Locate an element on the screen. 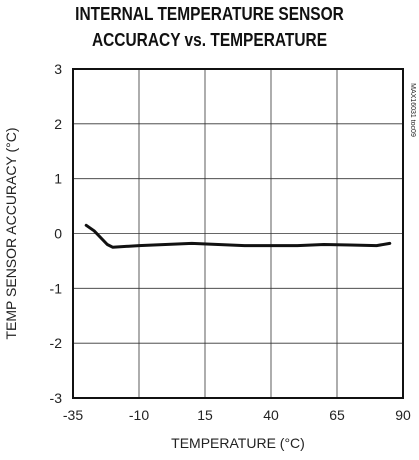 The width and height of the screenshot is (419, 460). x-tick-label: 65 is located at coordinates (337, 415).